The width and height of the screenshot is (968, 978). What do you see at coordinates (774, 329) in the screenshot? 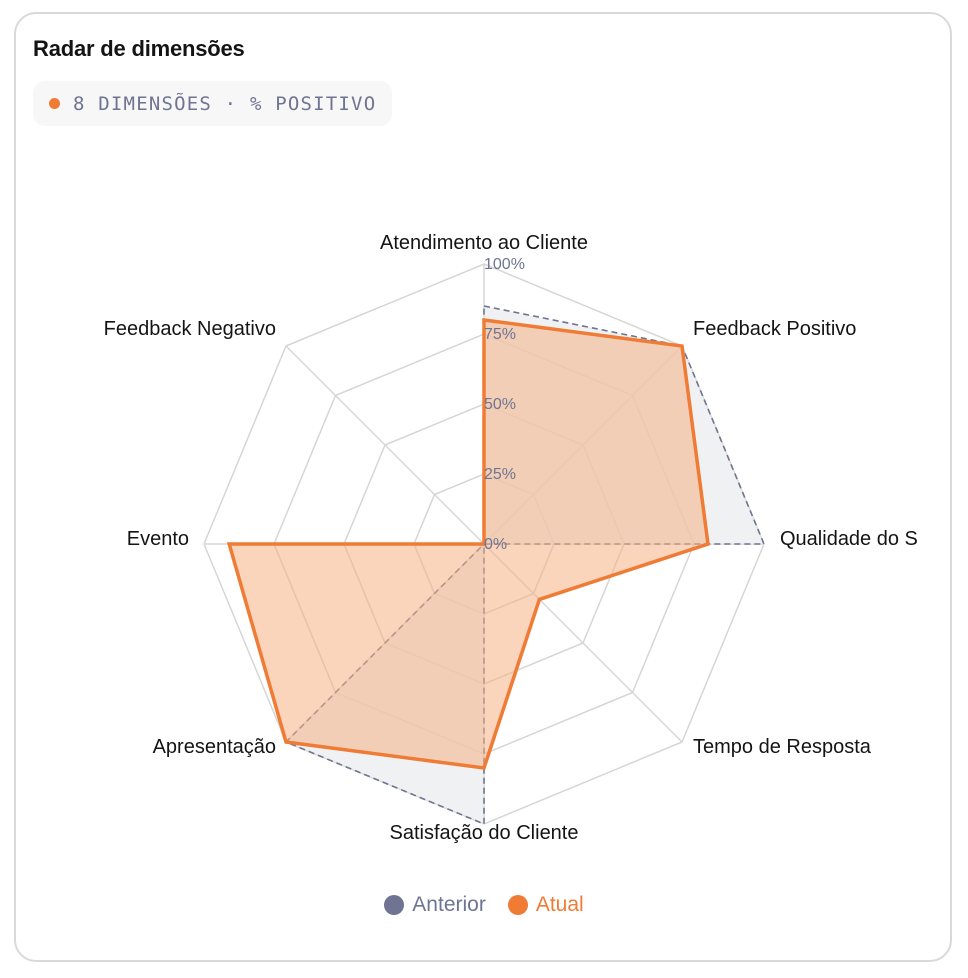
I see `axis-label: Feedback Positivo` at bounding box center [774, 329].